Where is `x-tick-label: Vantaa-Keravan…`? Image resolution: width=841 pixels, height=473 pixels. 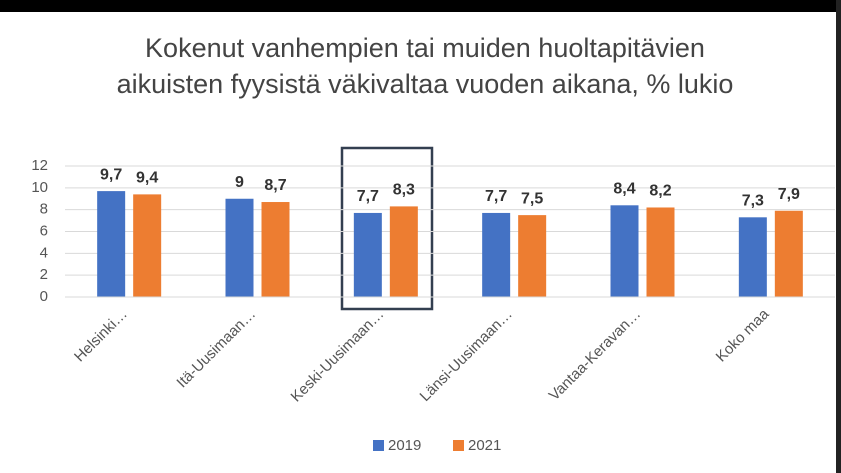 x-tick-label: Vantaa-Keravan… is located at coordinates (595, 355).